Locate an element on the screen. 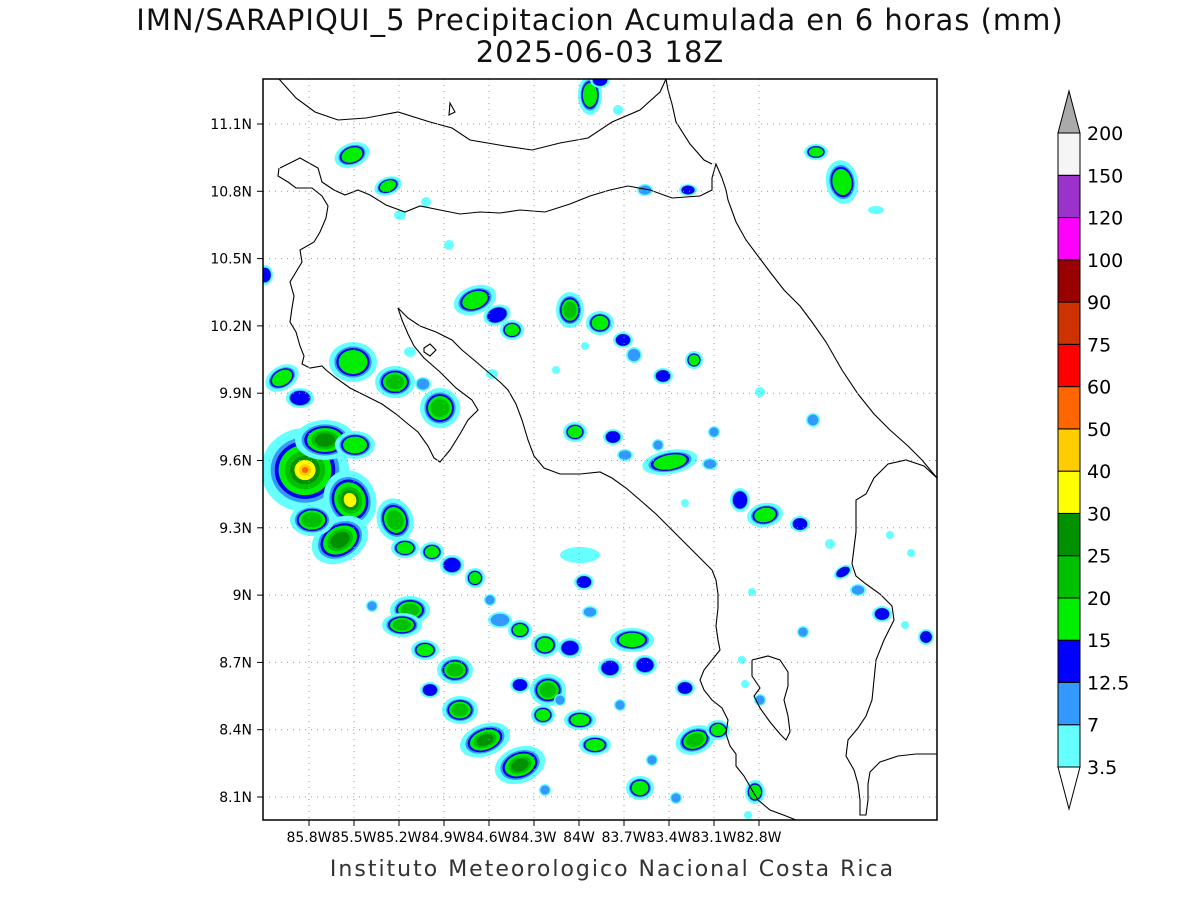 The height and width of the screenshot is (900, 1200). lon-tick-label: 84W is located at coordinates (579, 838).